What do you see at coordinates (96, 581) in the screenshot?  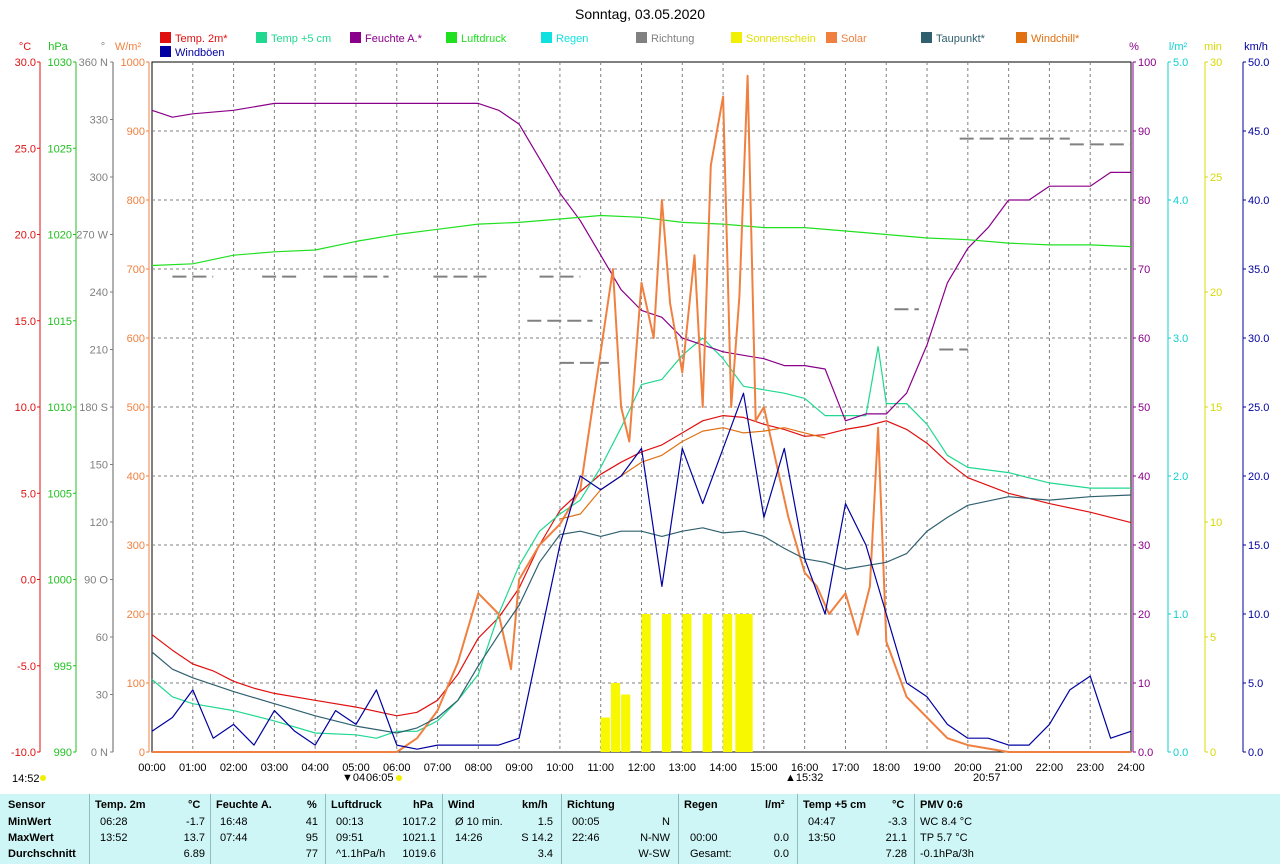 I see `direction-tick-label: 90 O` at bounding box center [96, 581].